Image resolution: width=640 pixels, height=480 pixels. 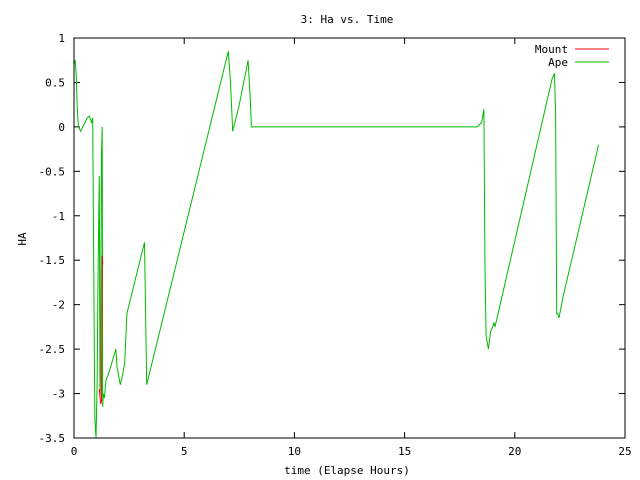 I want to click on y-tick-label: -2.5, so click(x=52, y=349).